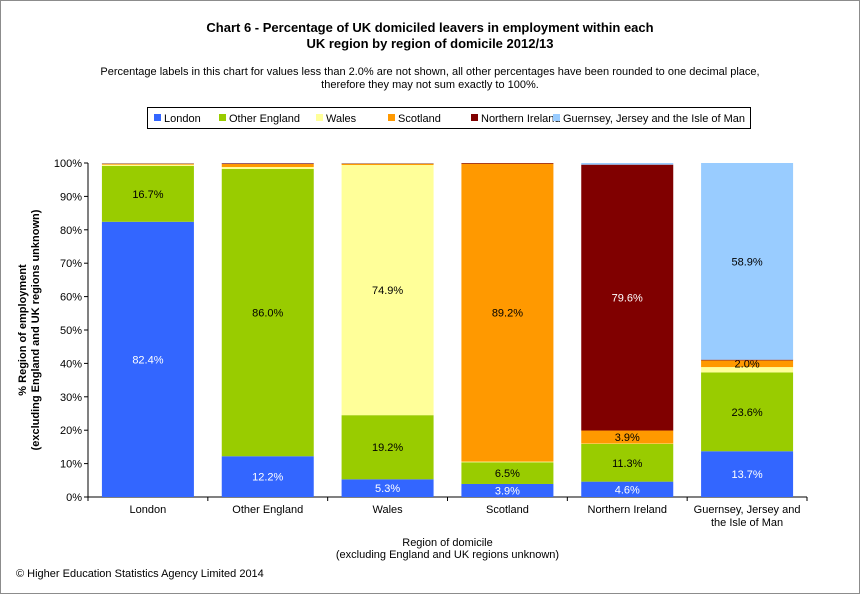  What do you see at coordinates (182, 119) in the screenshot?
I see `legend-label: London` at bounding box center [182, 119].